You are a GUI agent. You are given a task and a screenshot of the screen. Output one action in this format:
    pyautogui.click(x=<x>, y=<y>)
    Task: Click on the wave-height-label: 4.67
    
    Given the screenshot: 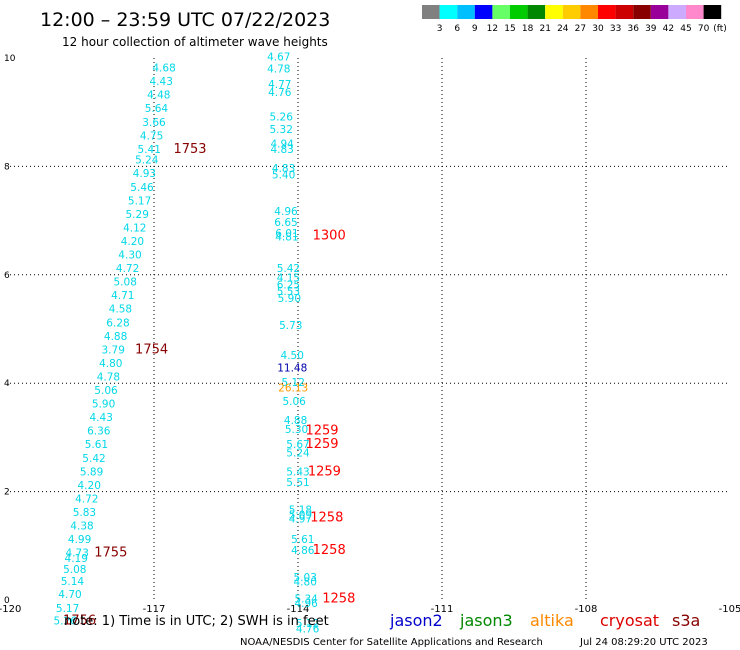 What is the action you would take?
    pyautogui.click(x=278, y=58)
    